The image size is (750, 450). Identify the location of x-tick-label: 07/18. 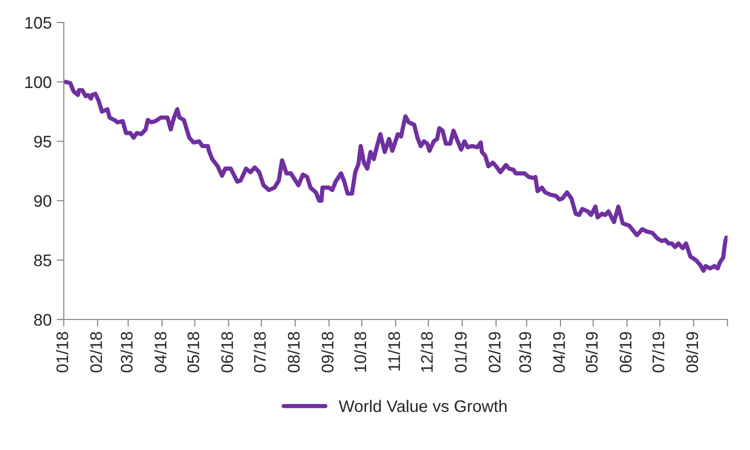
(260, 352).